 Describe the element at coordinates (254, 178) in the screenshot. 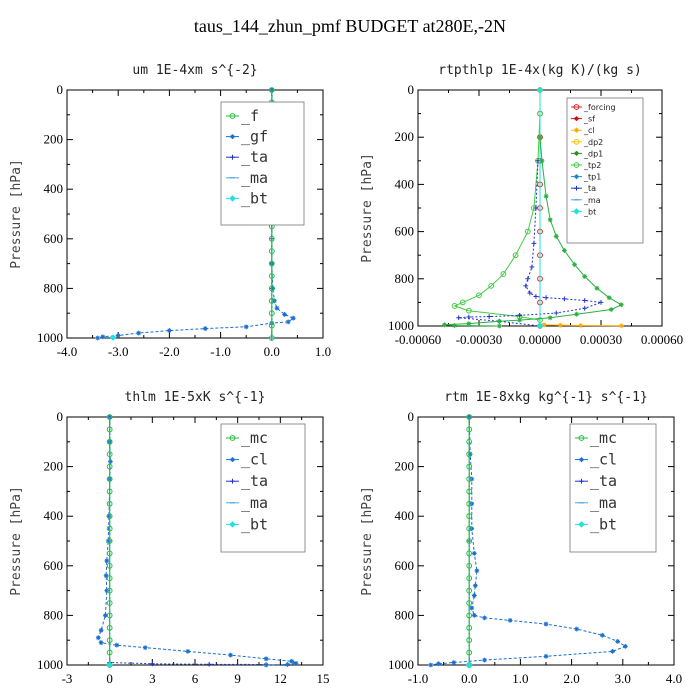

I see `legend-label: _ma` at that location.